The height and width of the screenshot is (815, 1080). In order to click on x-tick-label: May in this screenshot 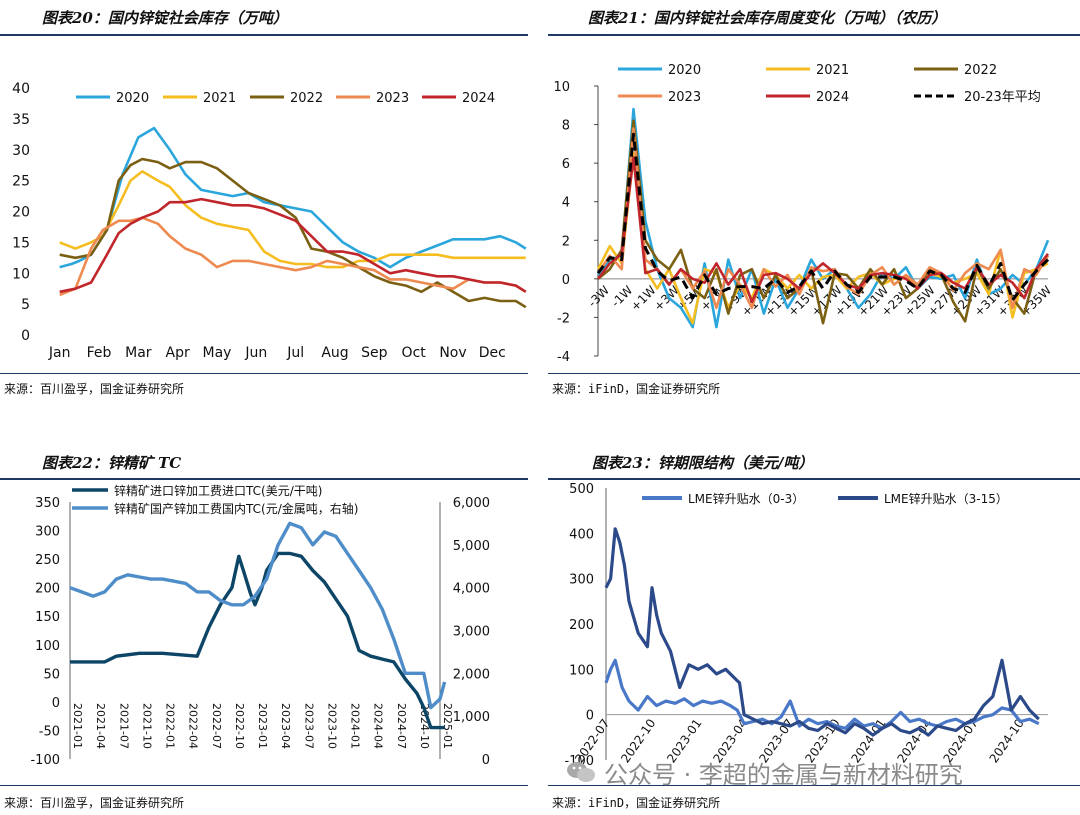, I will do `click(217, 353)`.